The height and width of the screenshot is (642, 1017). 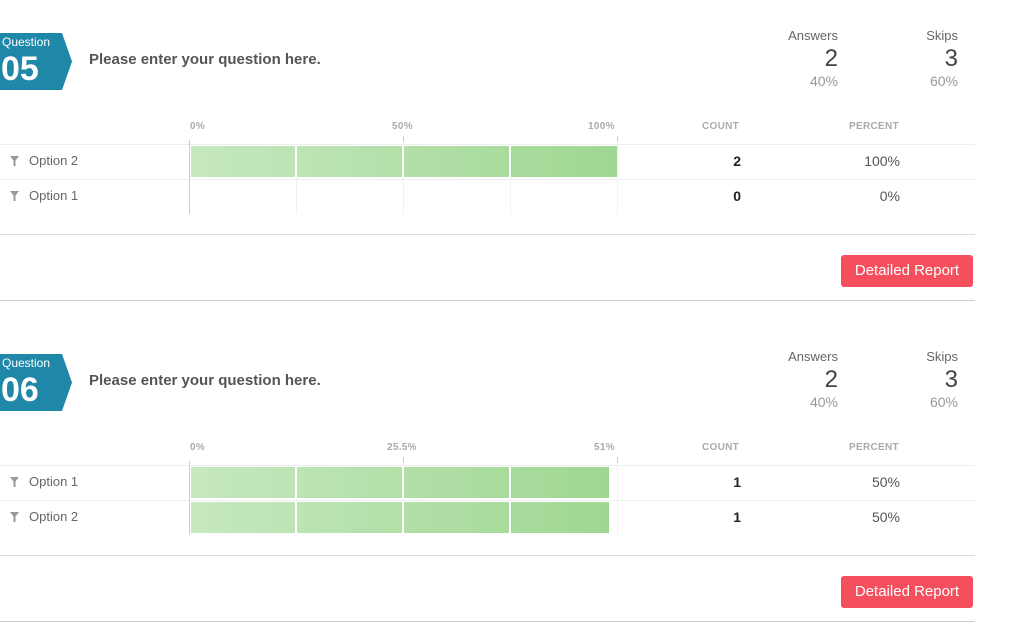 I want to click on question-number-badge: Question 06, so click(x=36, y=382).